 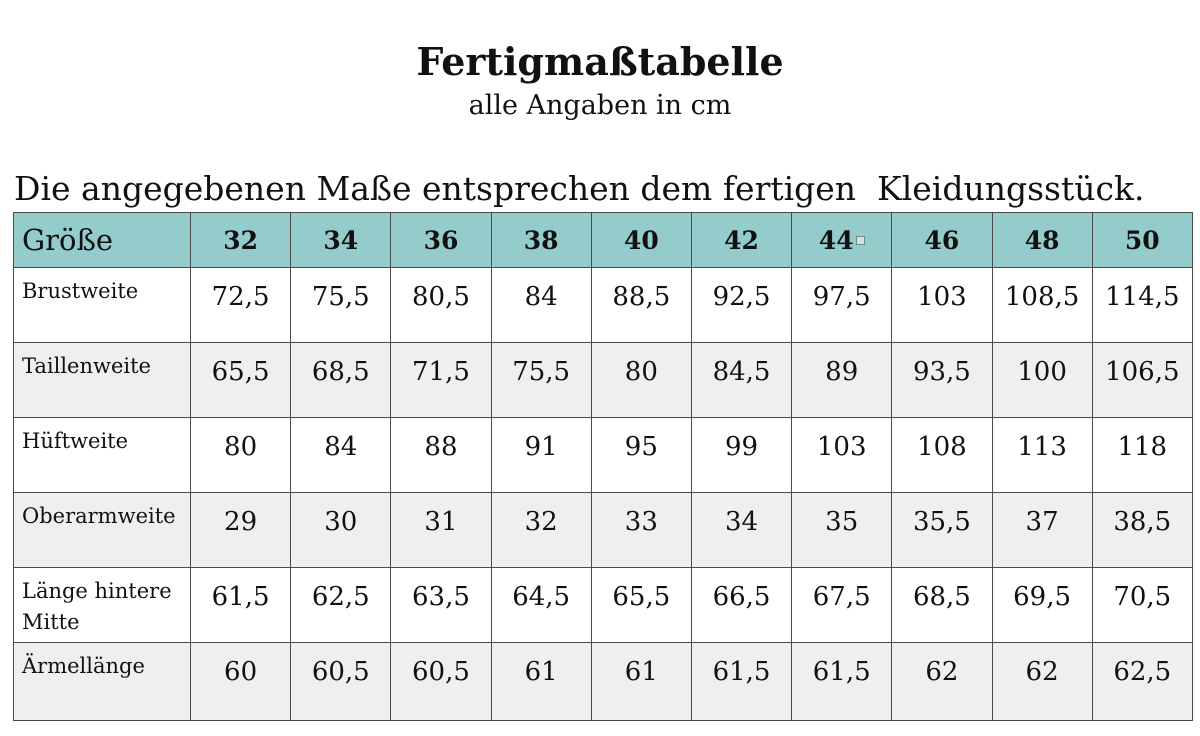 I want to click on measurement-cell: 30, so click(x=341, y=530).